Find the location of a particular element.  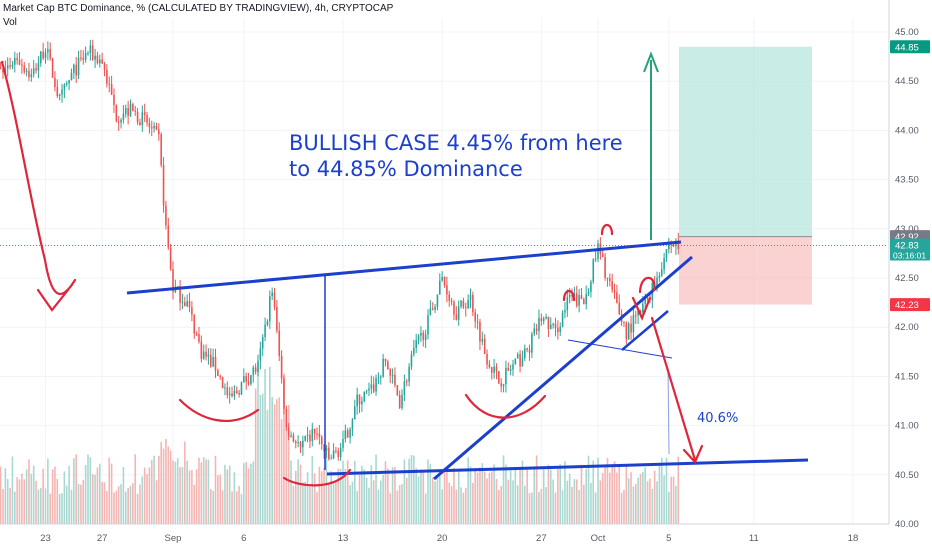

red-down-arrow is located at coordinates (673, 389).